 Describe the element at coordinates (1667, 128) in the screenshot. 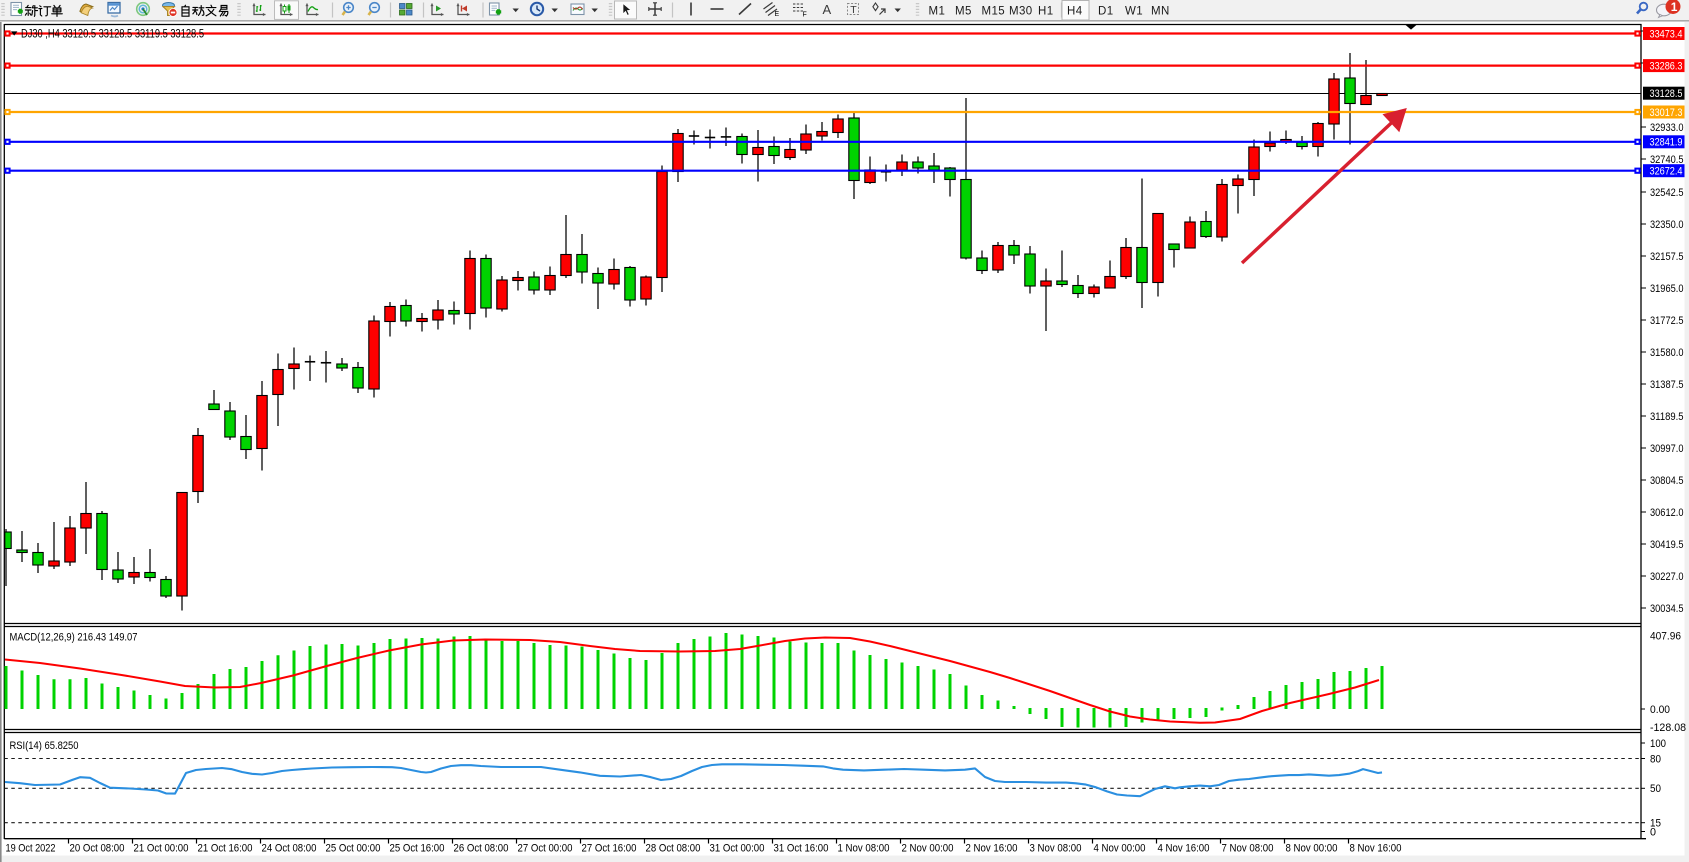

I see `svg-text: 32933.0` at that location.